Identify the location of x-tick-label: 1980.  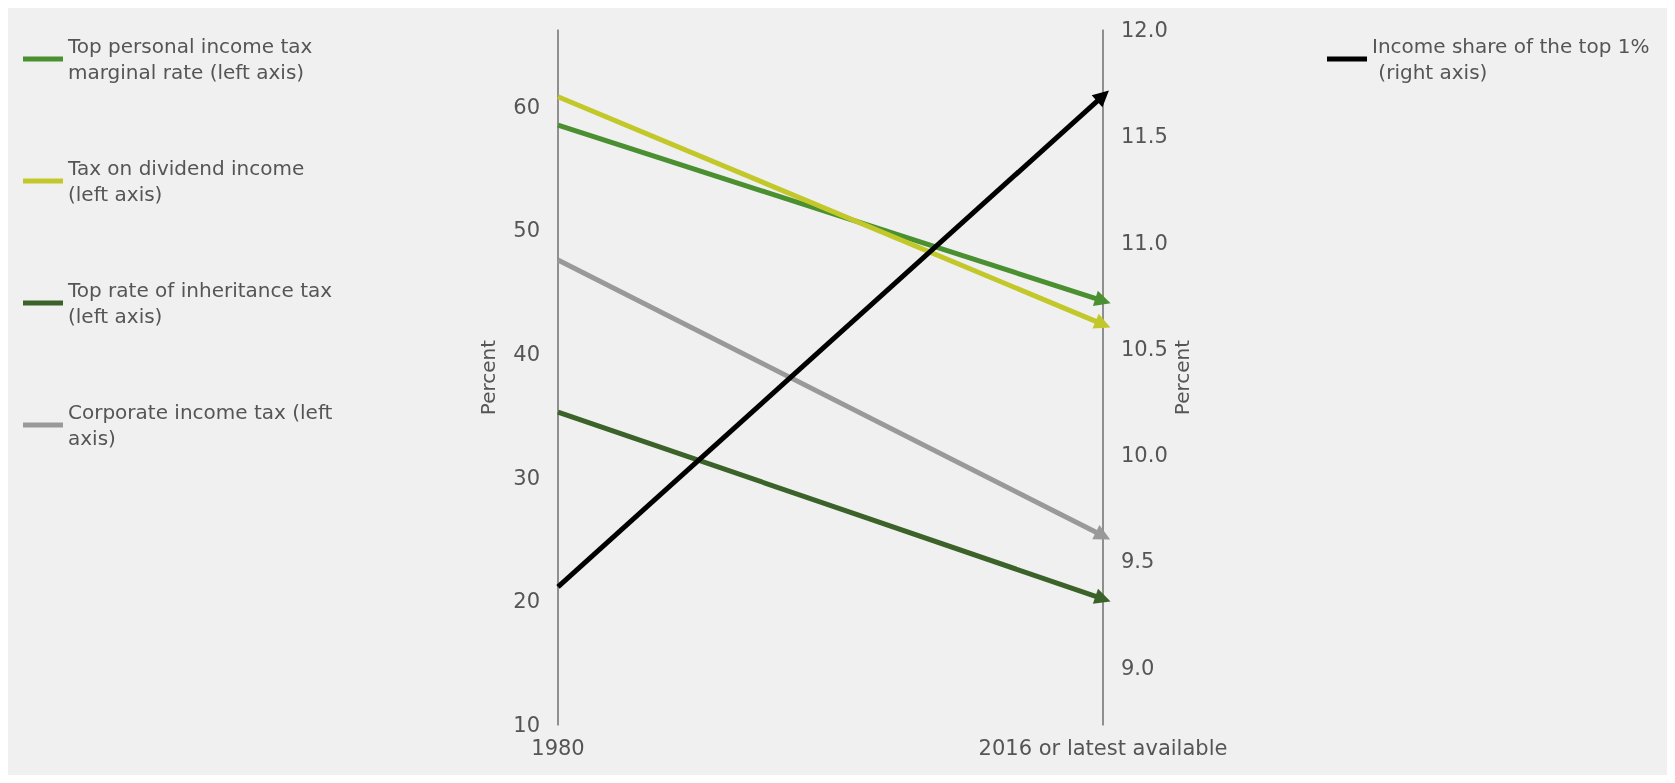
(558, 747).